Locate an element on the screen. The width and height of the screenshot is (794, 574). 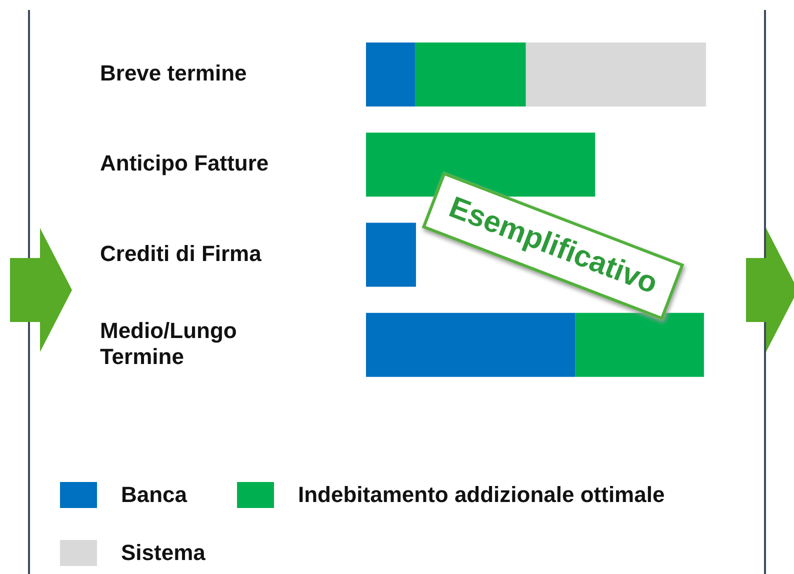
legend-label: Indebitamento addizionale ottimale is located at coordinates (481, 495).